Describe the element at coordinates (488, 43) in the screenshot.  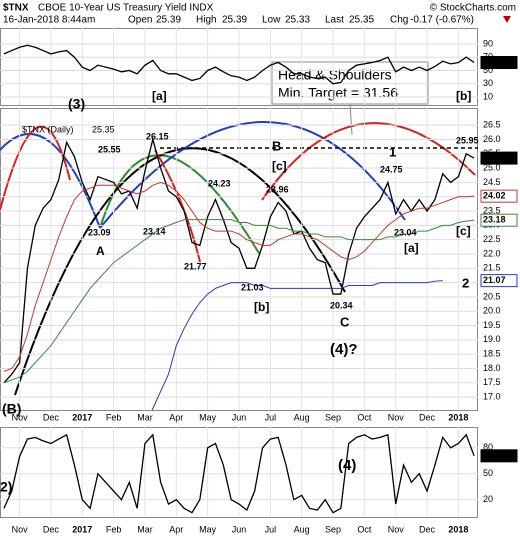
I see `y-tick-label: 90` at that location.